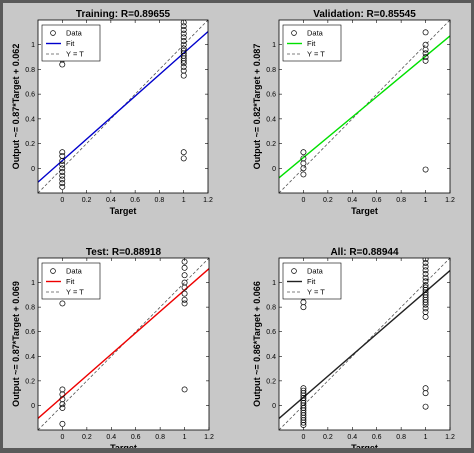 This screenshot has height=453, width=474. I want to click on x-tick-label: 0.6, so click(377, 200).